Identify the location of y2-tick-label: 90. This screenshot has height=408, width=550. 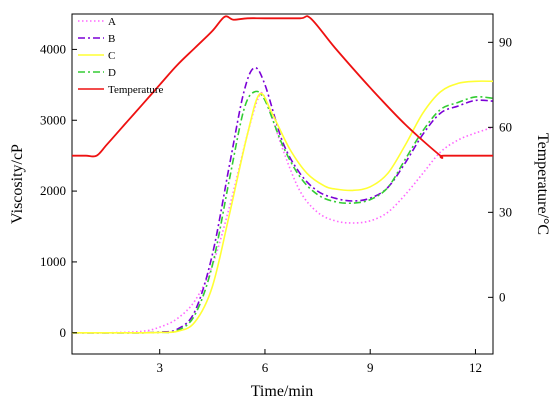
(505, 41).